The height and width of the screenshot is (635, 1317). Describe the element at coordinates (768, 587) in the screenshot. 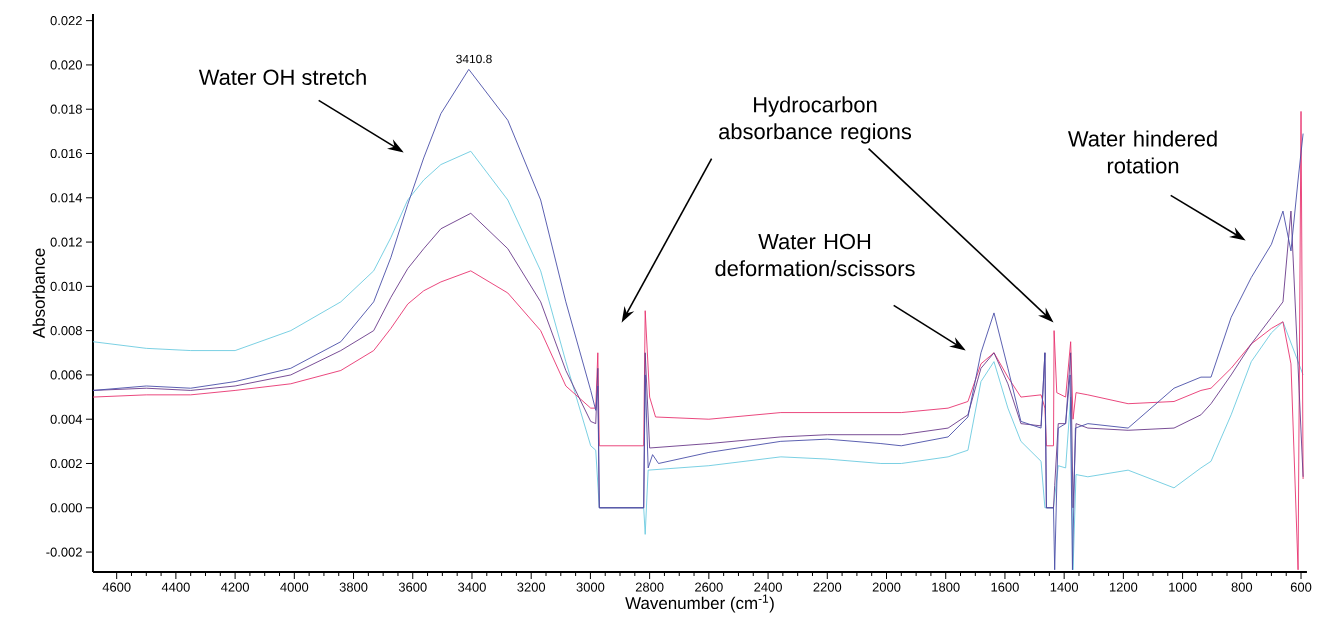

I see `x-tick-label: 2400` at that location.